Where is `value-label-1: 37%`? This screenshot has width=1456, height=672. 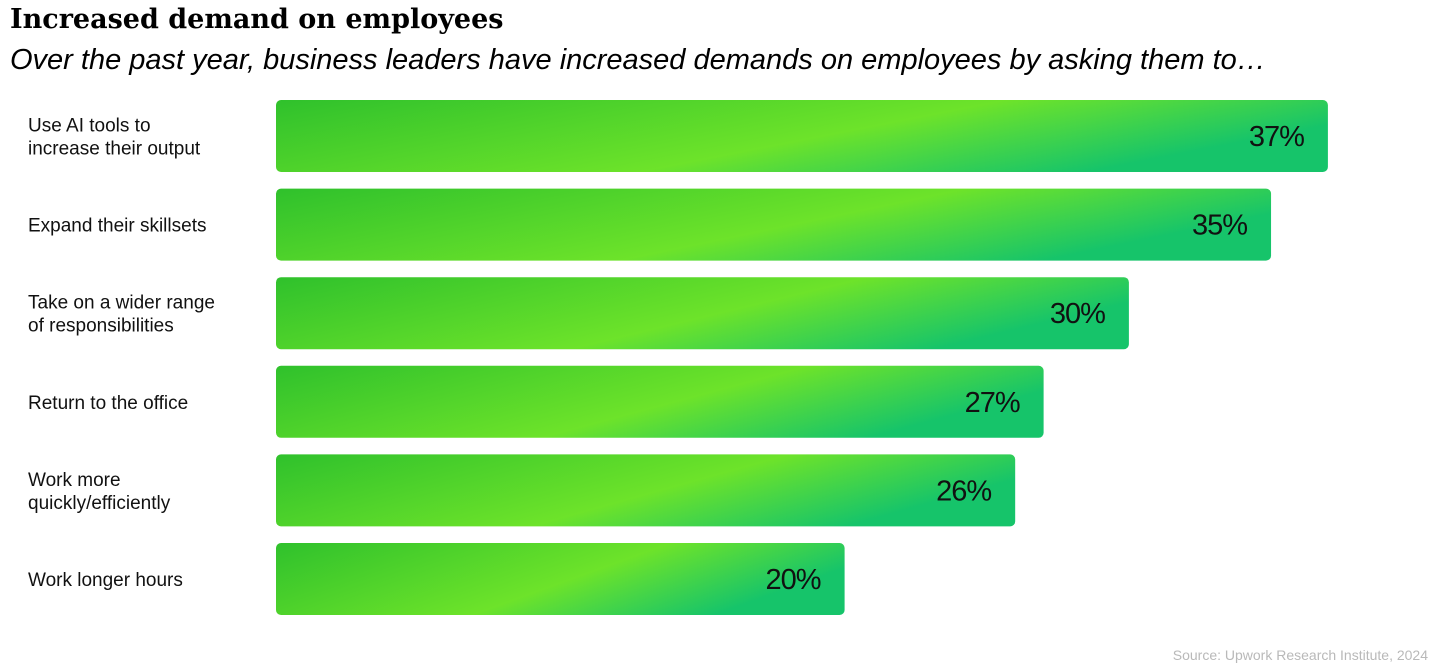
value-label-1: 37% is located at coordinates (1276, 137).